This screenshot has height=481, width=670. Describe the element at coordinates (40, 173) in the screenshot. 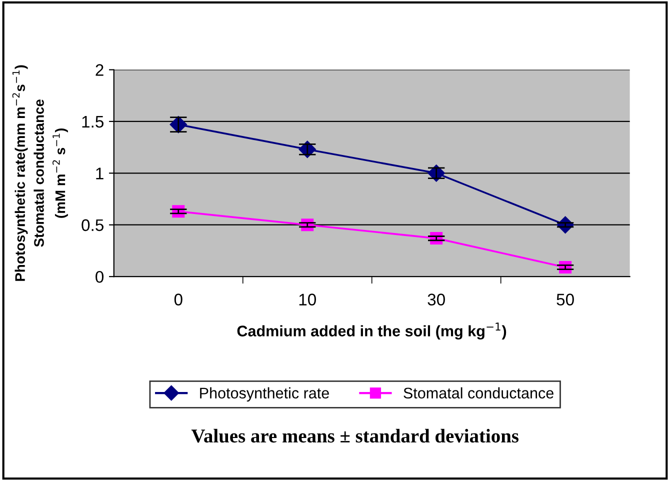

I see `text: Photosynthetic rate(mm m$^{−2}$s$^{−1}$) Stomatal conductance (mM m$^{−2}$ s$^{−1}$)` at that location.